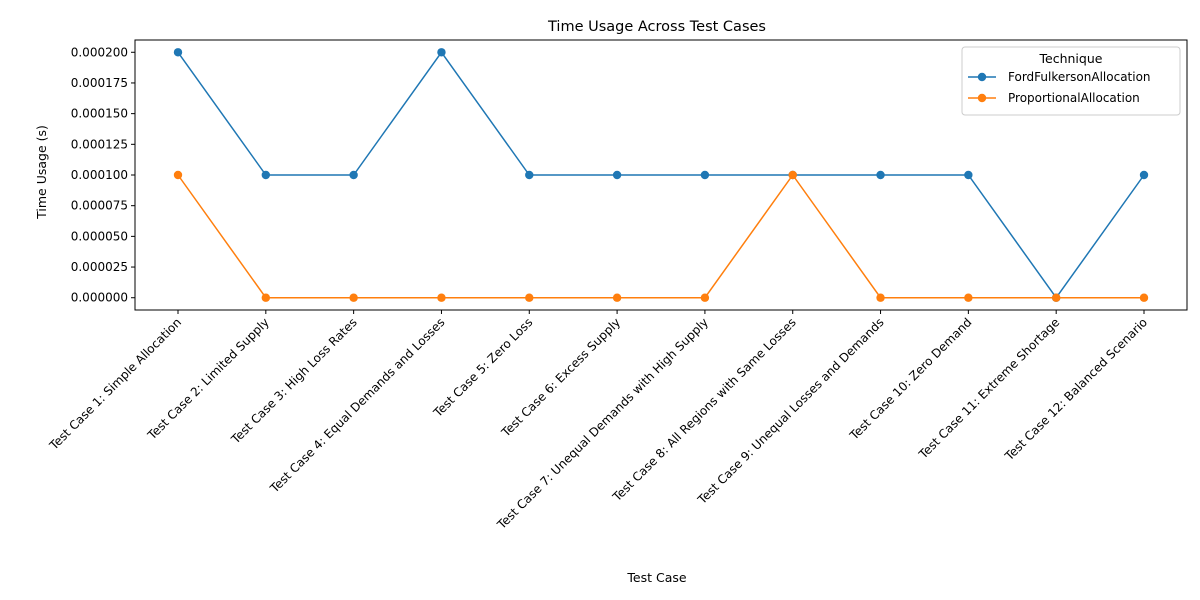 This screenshot has height=600, width=1200. I want to click on y-tick-label: 0.000025, so click(99, 267).